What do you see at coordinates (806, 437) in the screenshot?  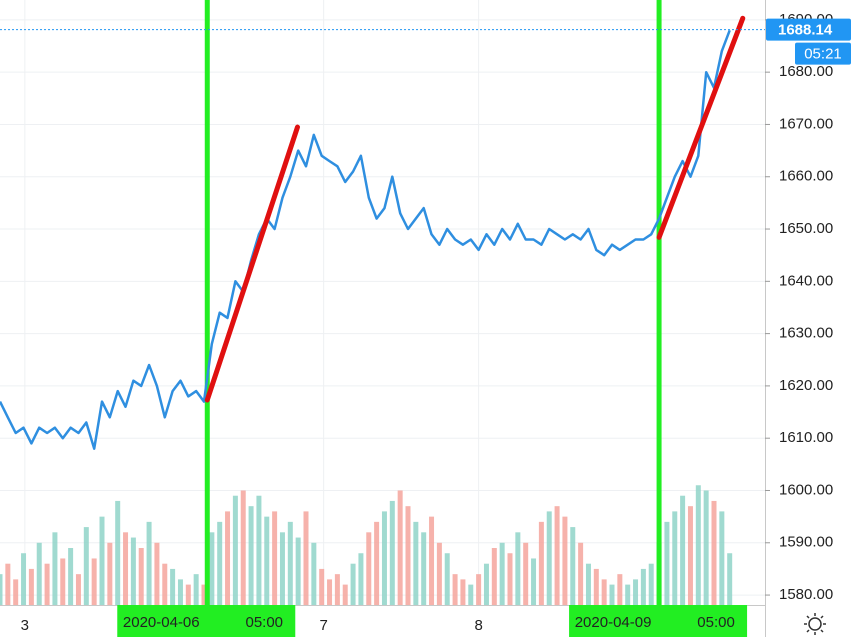 I see `y-tick-label: 1610.00` at bounding box center [806, 437].